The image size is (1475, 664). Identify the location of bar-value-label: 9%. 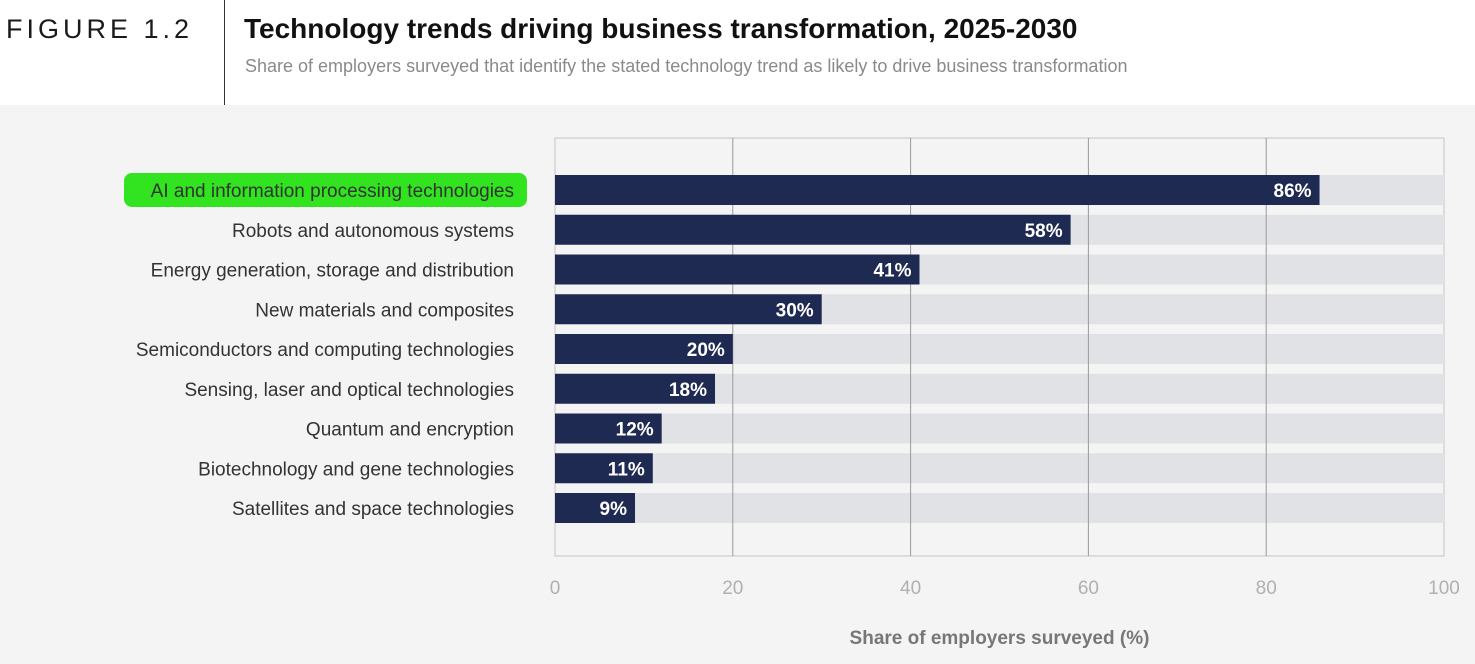
(614, 509).